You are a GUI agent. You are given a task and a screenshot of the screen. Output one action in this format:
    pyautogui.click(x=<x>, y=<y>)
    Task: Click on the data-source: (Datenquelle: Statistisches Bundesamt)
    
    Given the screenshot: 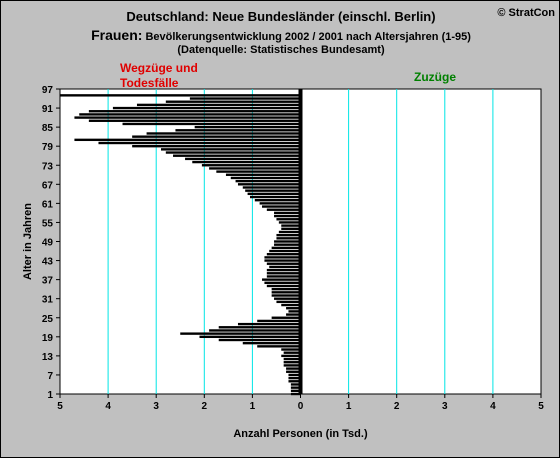 What is the action you would take?
    pyautogui.click(x=281, y=50)
    